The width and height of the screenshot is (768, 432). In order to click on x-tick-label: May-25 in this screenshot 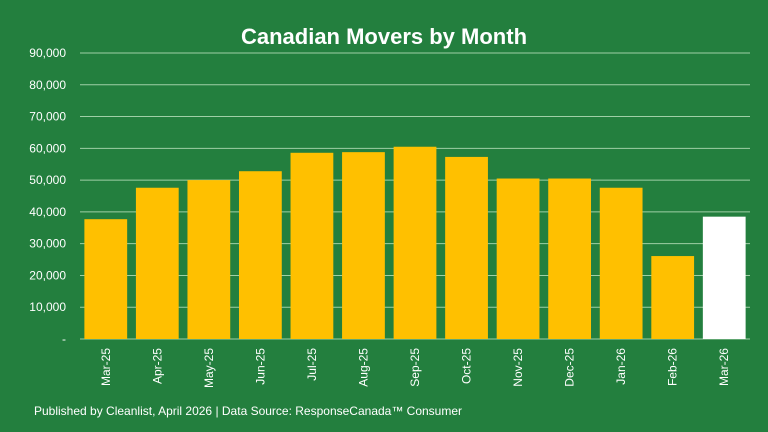, I will do `click(209, 368)`.